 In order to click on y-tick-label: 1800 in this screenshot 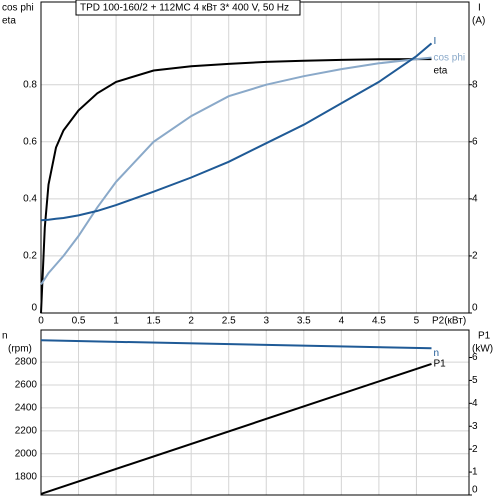, I will do `click(26, 476)`.